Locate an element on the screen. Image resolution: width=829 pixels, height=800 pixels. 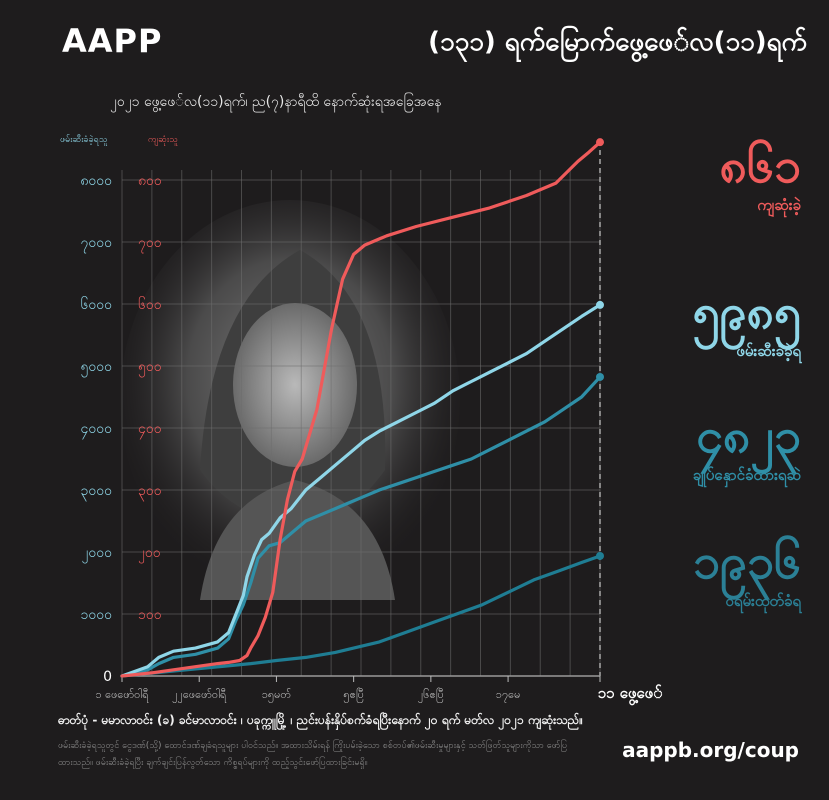
right-tick-label: ၄၀၀ is located at coordinates (150, 430).